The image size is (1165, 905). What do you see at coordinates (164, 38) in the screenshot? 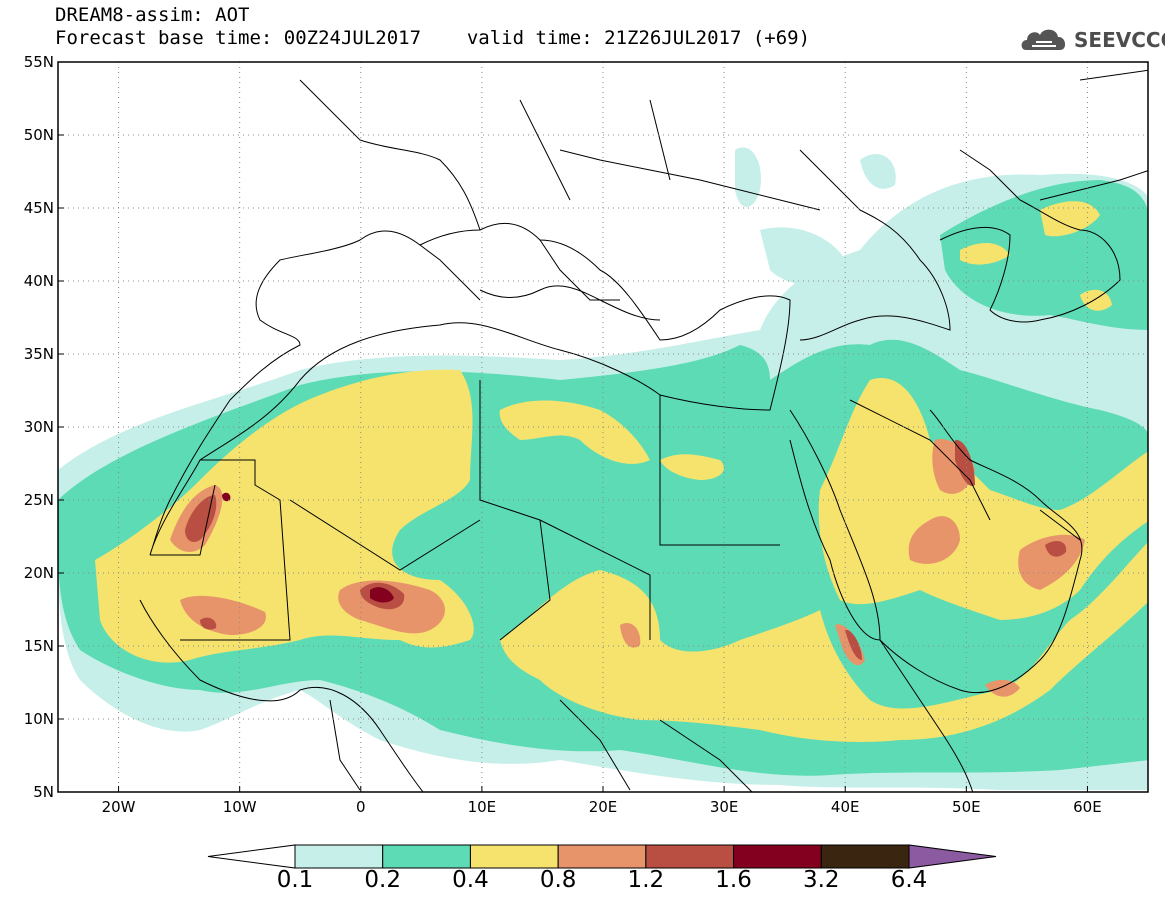
I see `base-time-label: Forecast base time:` at bounding box center [164, 38].